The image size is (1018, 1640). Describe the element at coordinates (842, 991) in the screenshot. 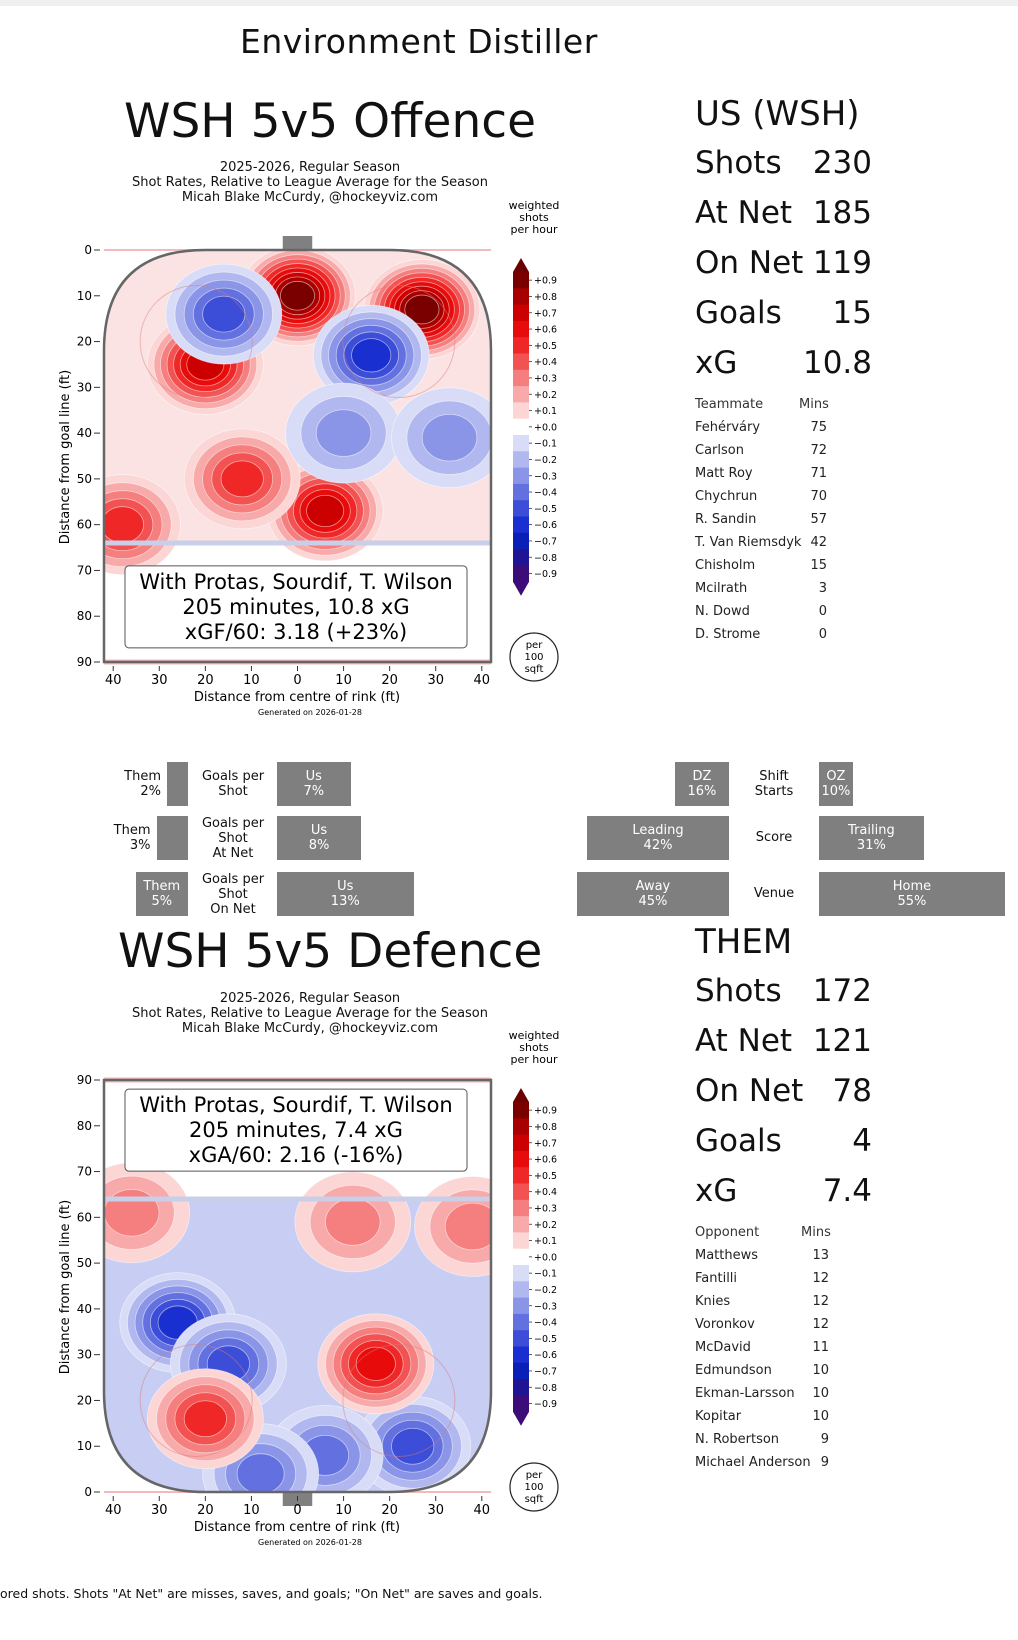

I see `stat-value: 172` at that location.